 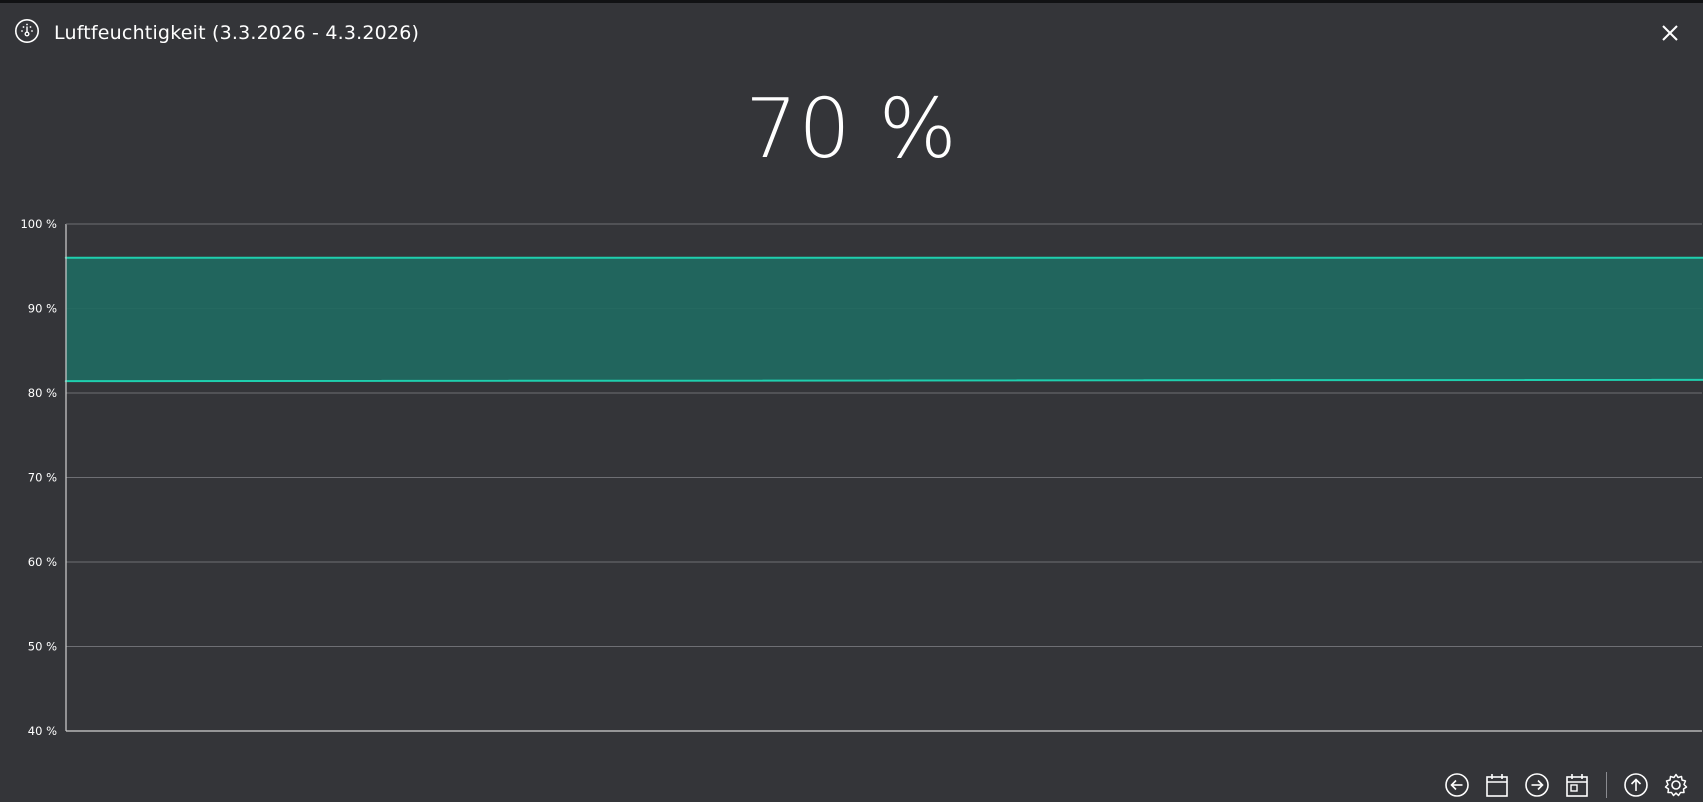 What do you see at coordinates (42, 731) in the screenshot?
I see `y-tick-label: 40 %` at bounding box center [42, 731].